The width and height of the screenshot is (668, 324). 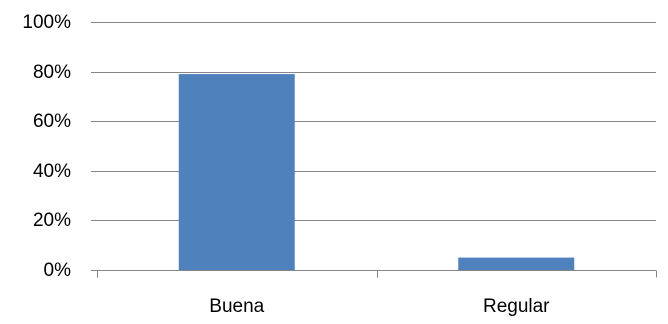 I want to click on y-tick-label: 60%, so click(x=52, y=121).